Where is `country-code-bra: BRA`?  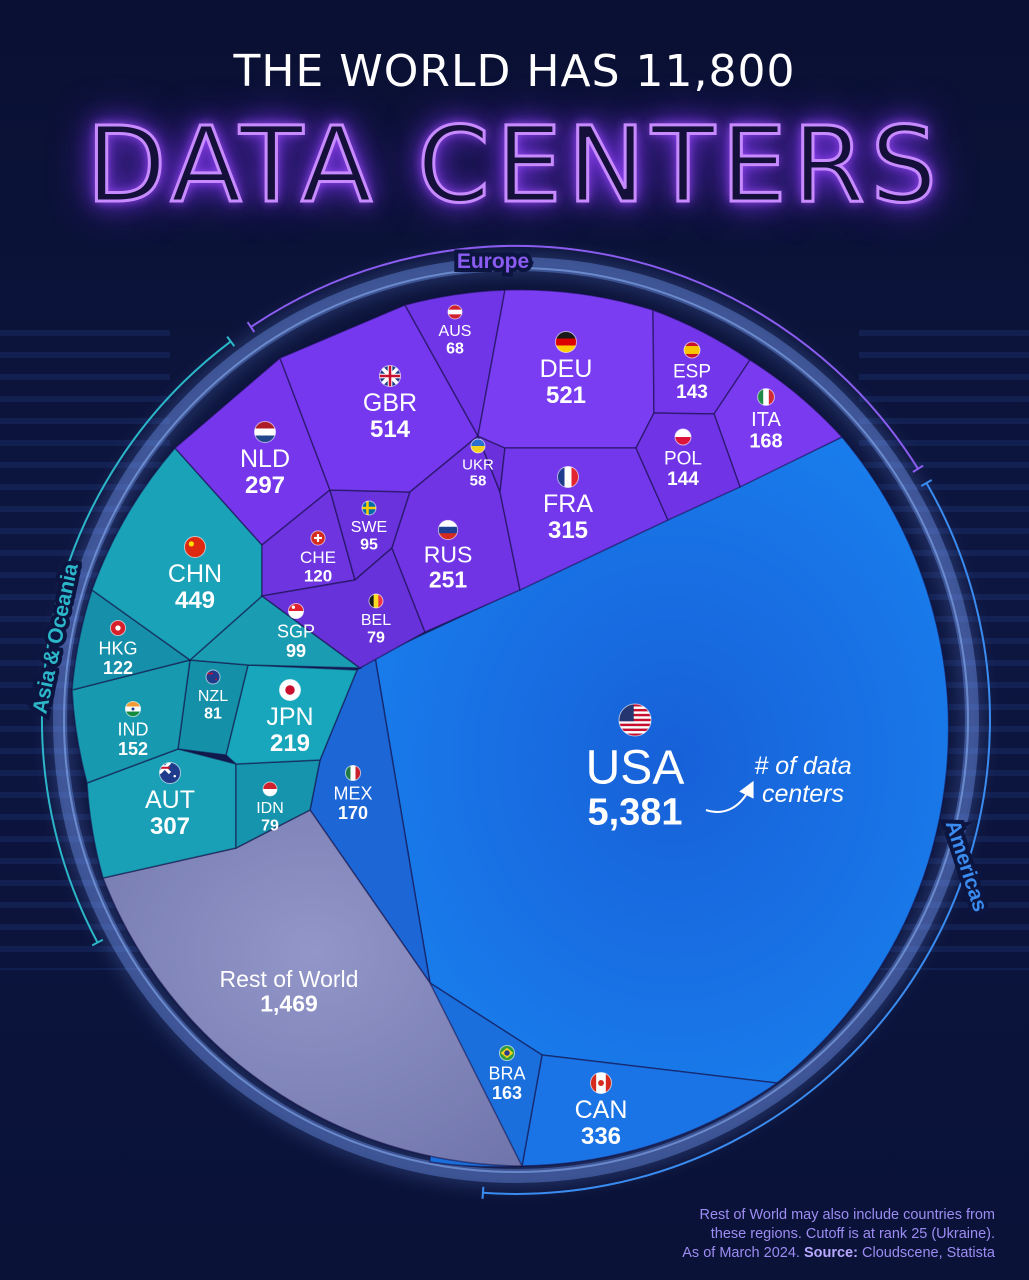
country-code-bra: BRA is located at coordinates (506, 1073).